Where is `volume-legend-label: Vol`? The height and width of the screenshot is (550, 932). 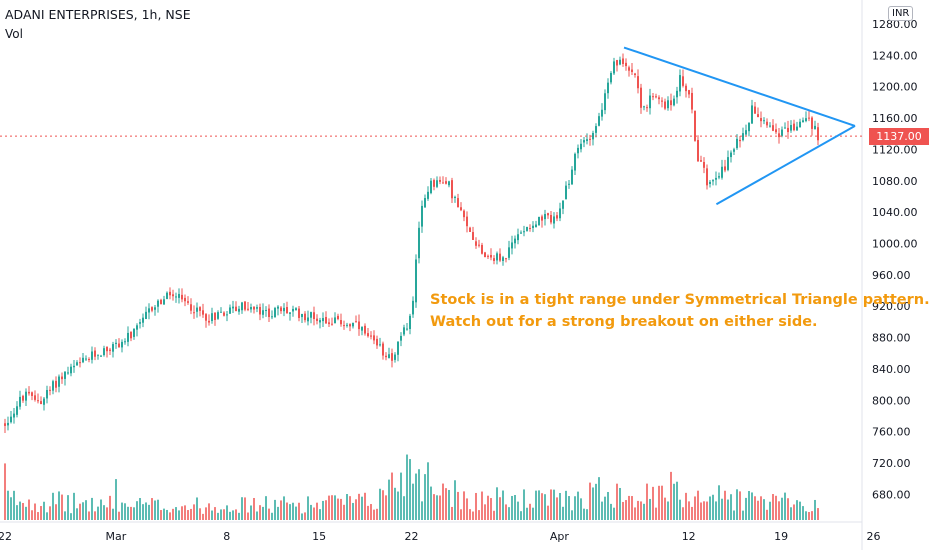
volume-legend-label: Vol is located at coordinates (14, 34).